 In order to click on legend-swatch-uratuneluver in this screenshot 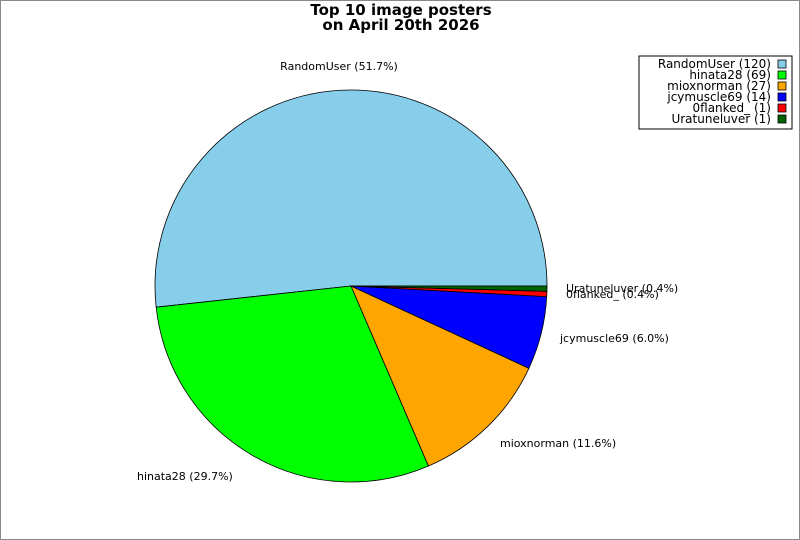, I will do `click(782, 119)`.